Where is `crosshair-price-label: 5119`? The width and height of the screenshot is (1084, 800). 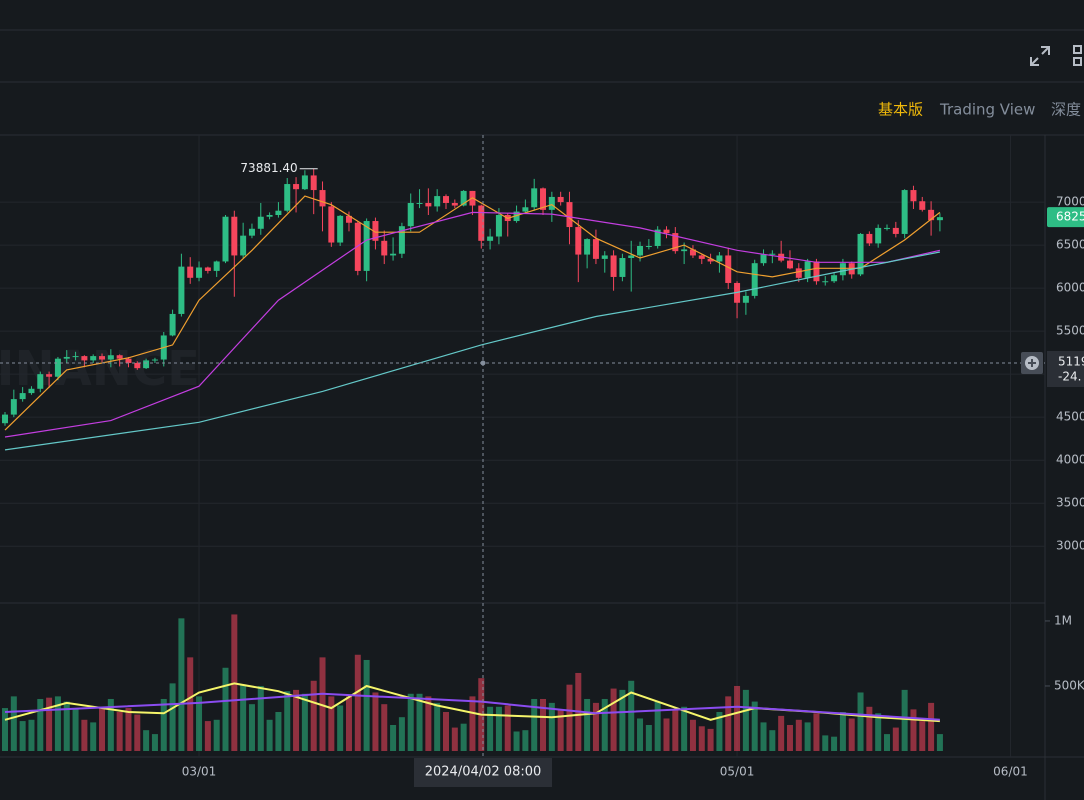 crosshair-price-label: 5119 is located at coordinates (1071, 362).